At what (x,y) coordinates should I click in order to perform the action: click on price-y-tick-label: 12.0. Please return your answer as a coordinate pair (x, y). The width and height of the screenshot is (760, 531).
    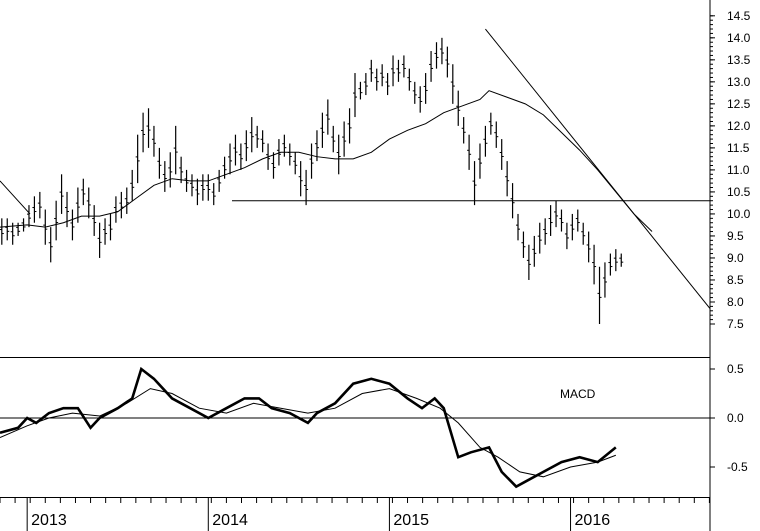
    Looking at the image, I should click on (739, 126).